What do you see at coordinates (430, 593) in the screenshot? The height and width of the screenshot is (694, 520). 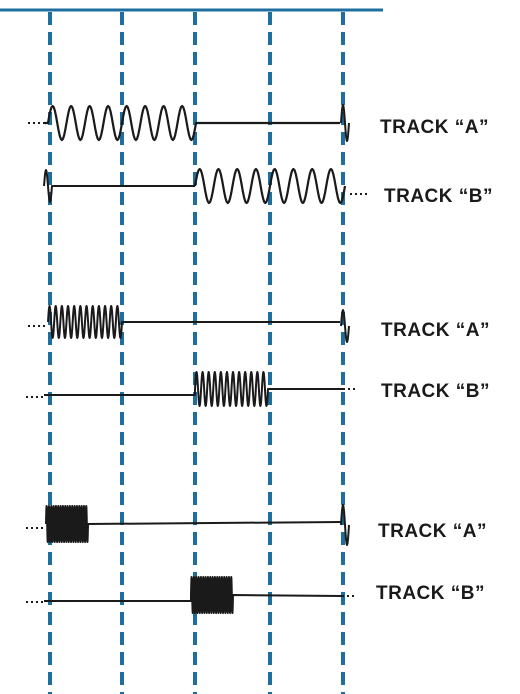 I see `track-label-b-3: TRACK “B”` at bounding box center [430, 593].